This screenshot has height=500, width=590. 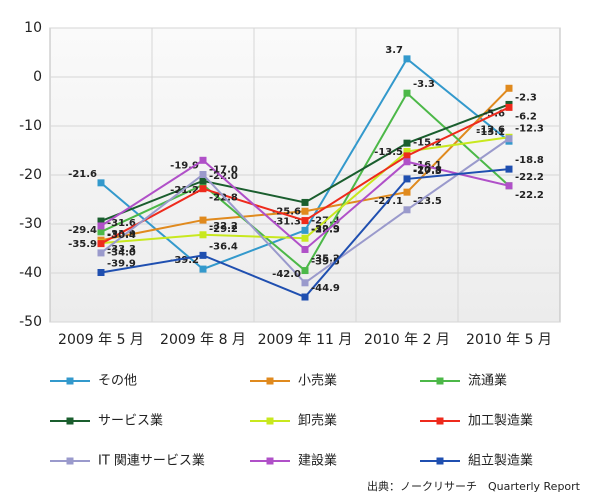 What do you see at coordinates (305, 340) in the screenshot?
I see `x-tick-label: 2009 年 11 月` at bounding box center [305, 340].